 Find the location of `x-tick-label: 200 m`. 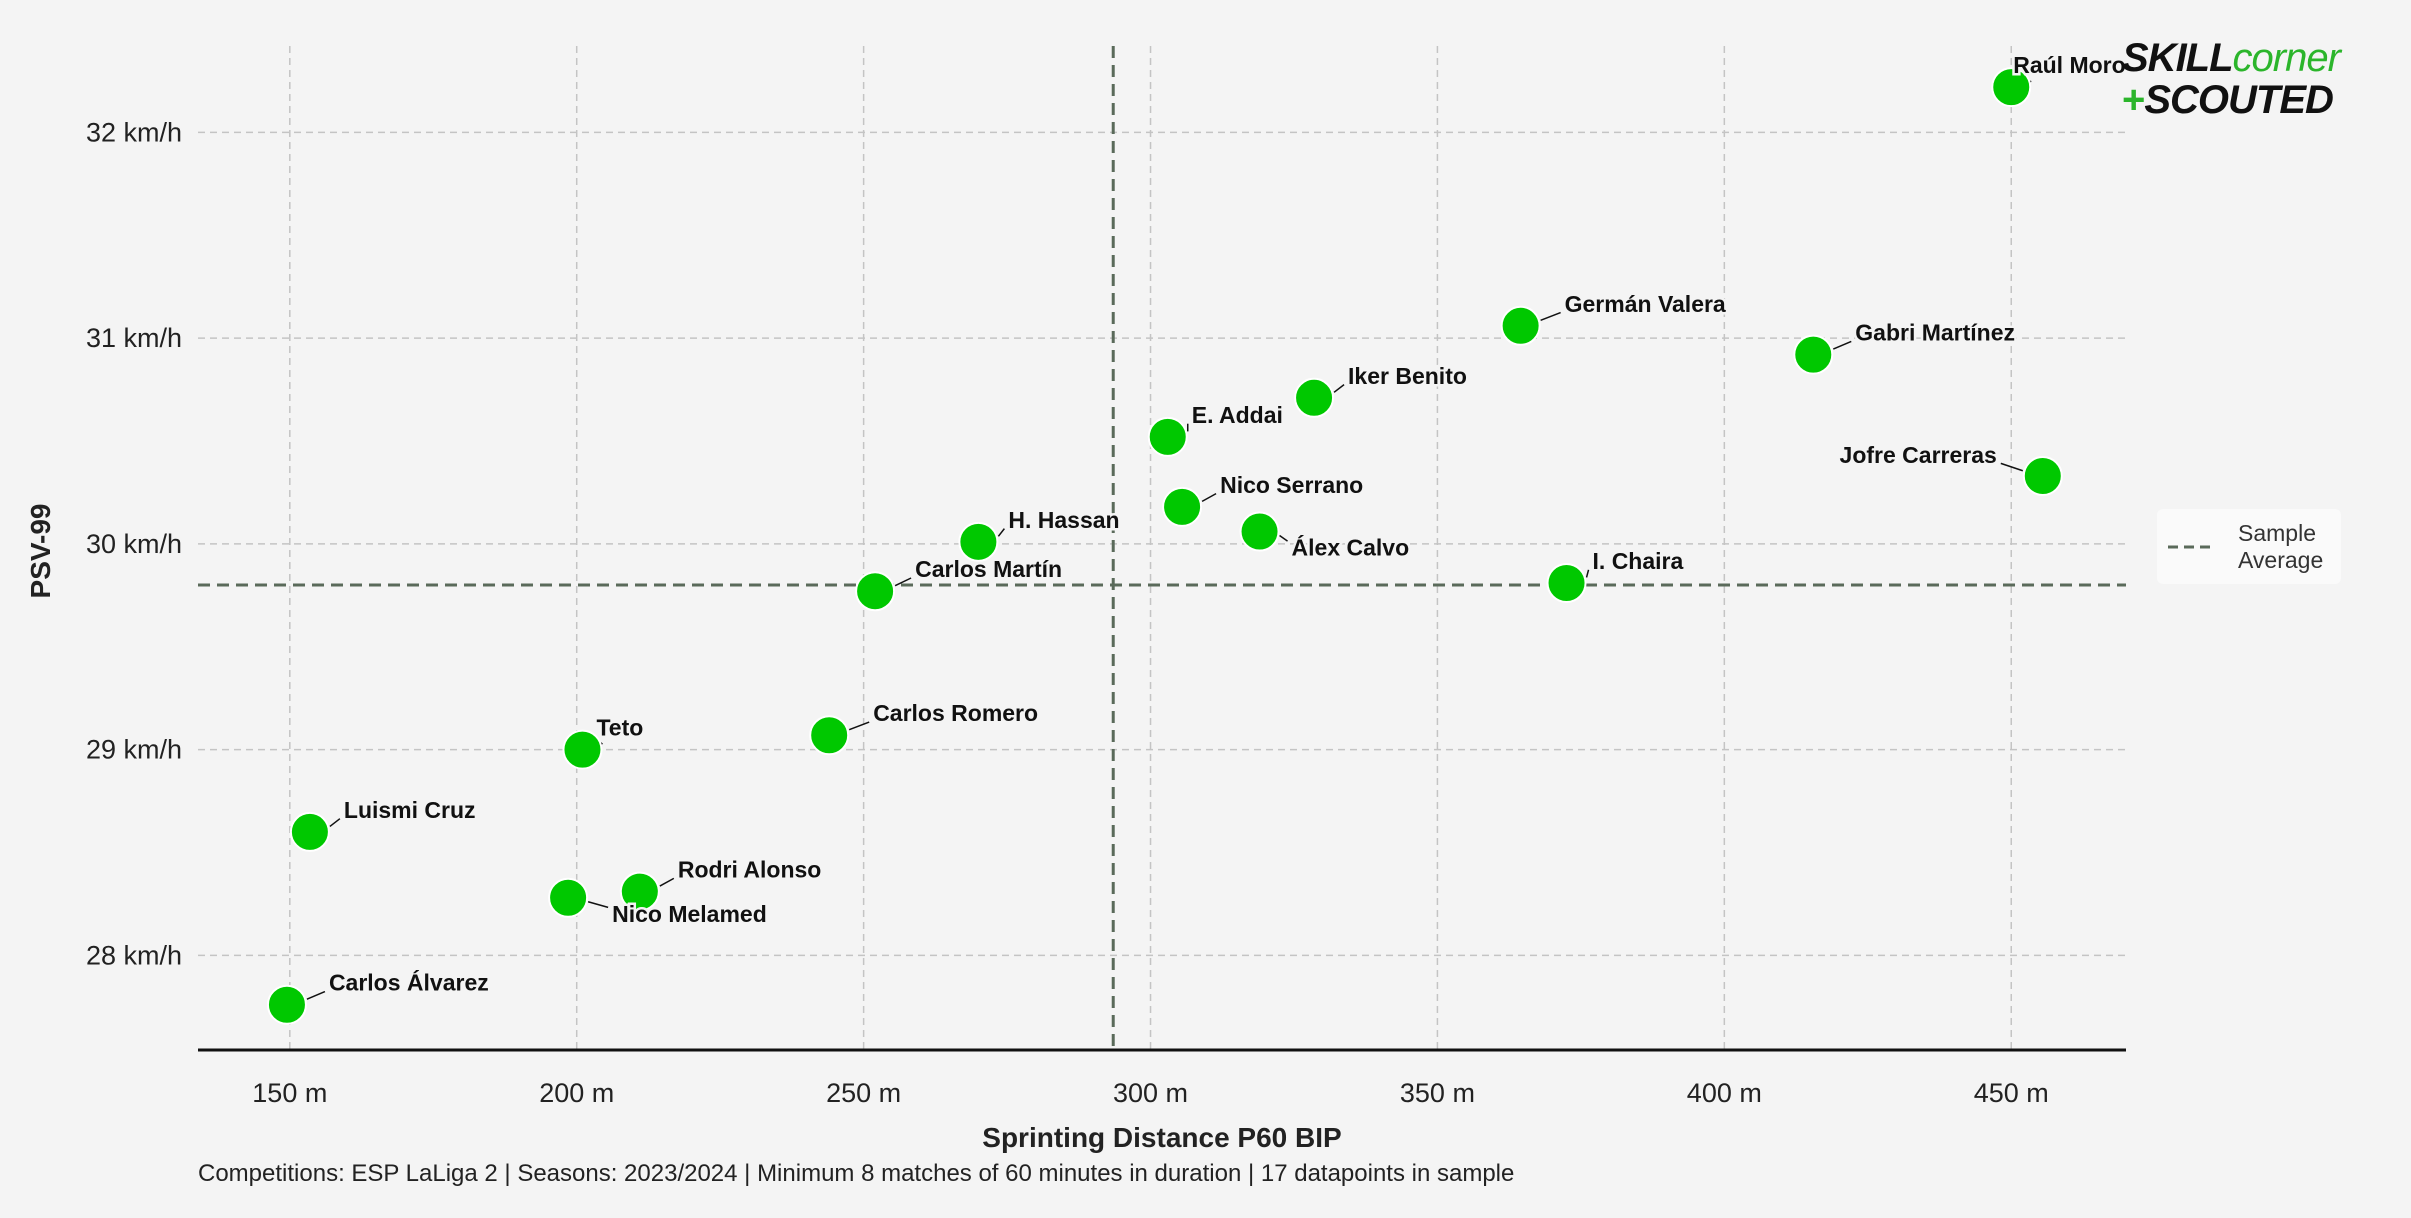

x-tick-label: 200 m is located at coordinates (576, 1093).